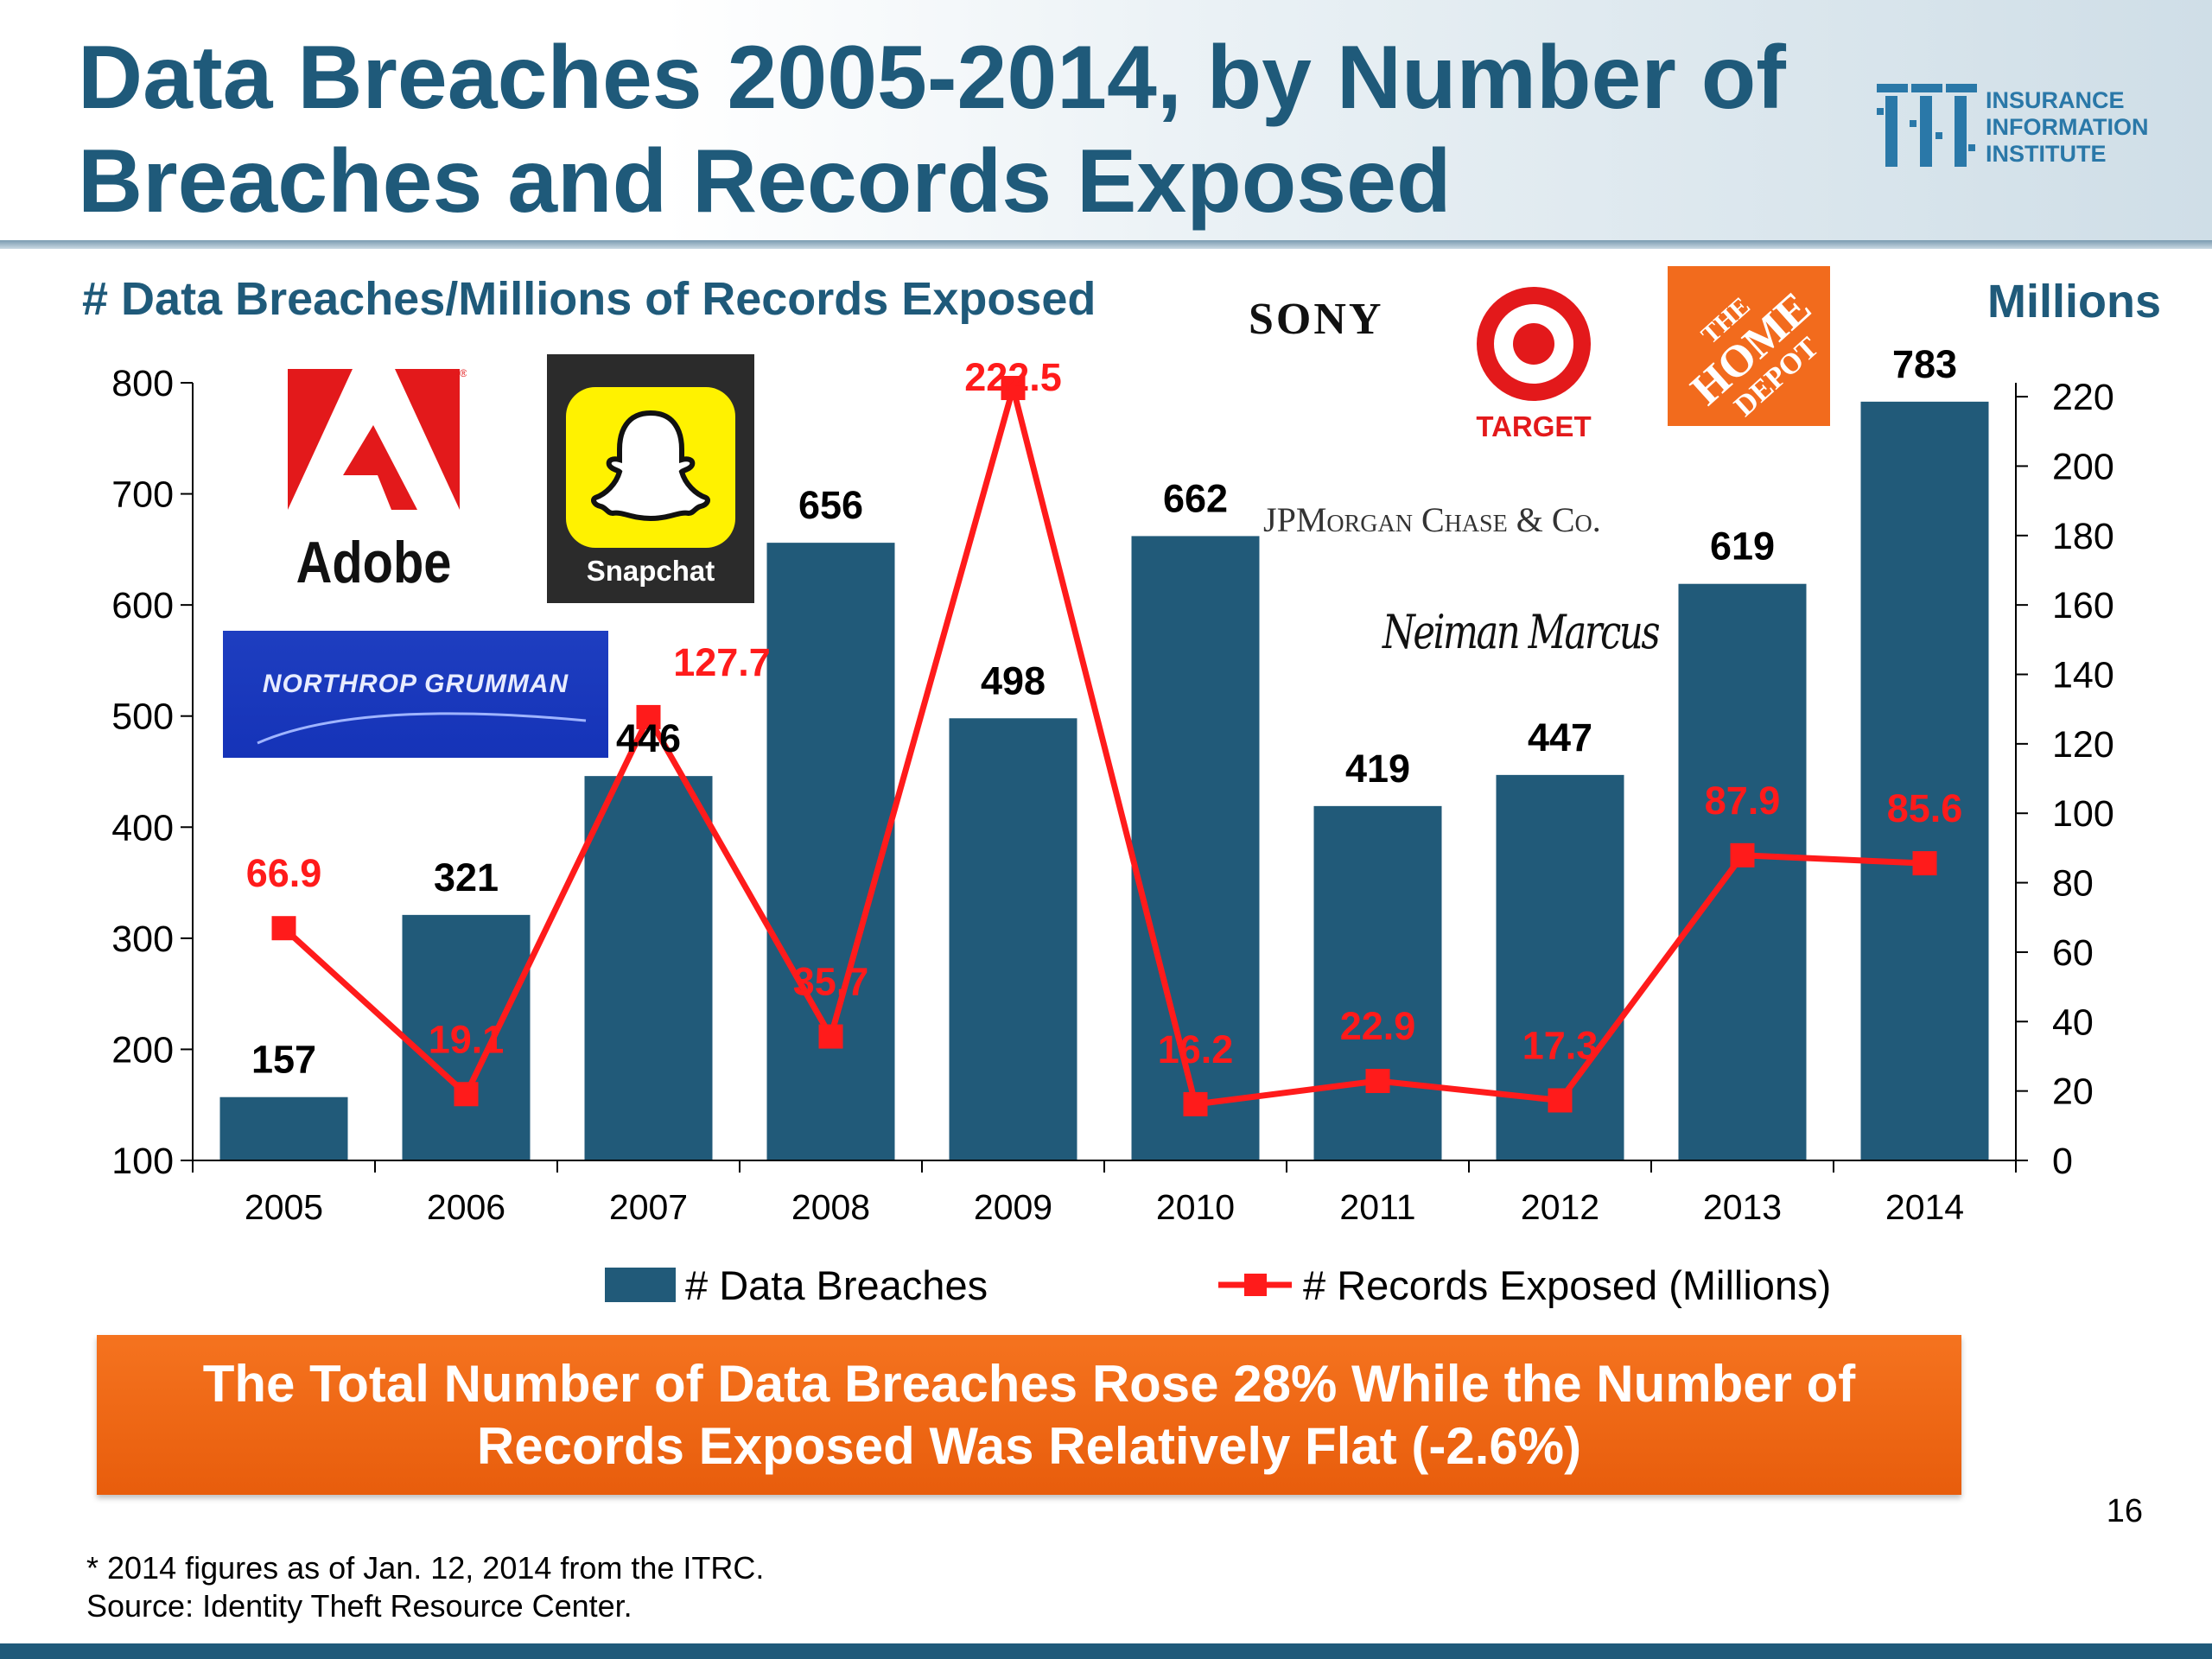  What do you see at coordinates (1560, 1207) in the screenshot?
I see `x-tick-label: 2012` at bounding box center [1560, 1207].